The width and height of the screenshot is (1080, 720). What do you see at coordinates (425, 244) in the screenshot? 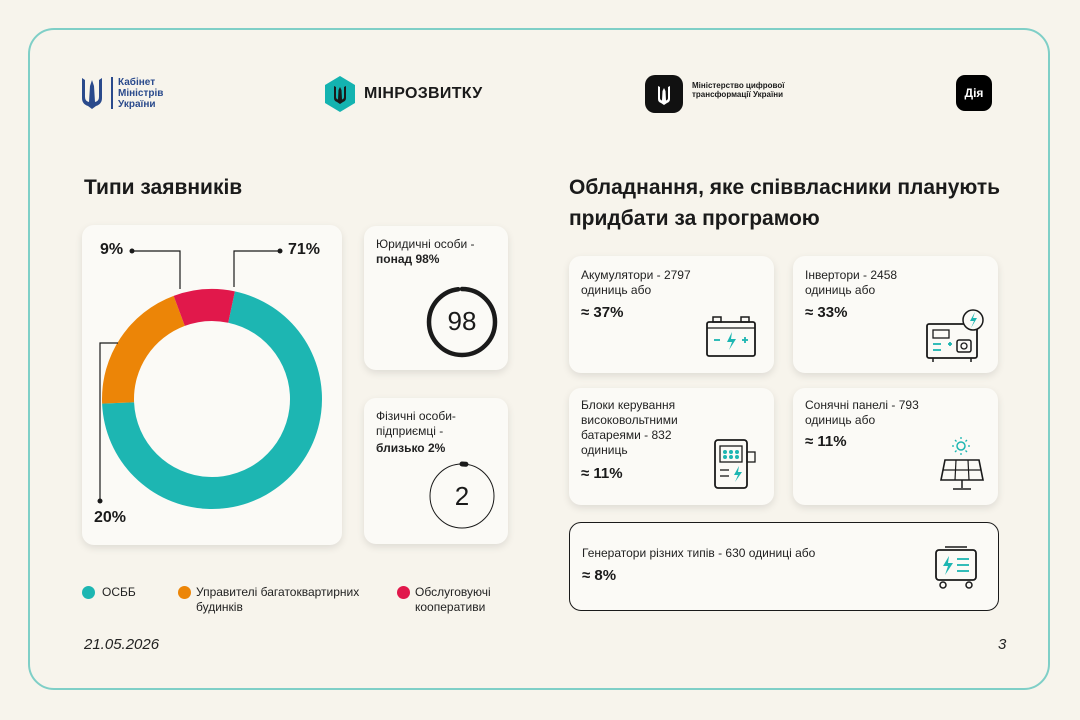
I see `legal-entities-text: Юридичні особи -` at bounding box center [425, 244].